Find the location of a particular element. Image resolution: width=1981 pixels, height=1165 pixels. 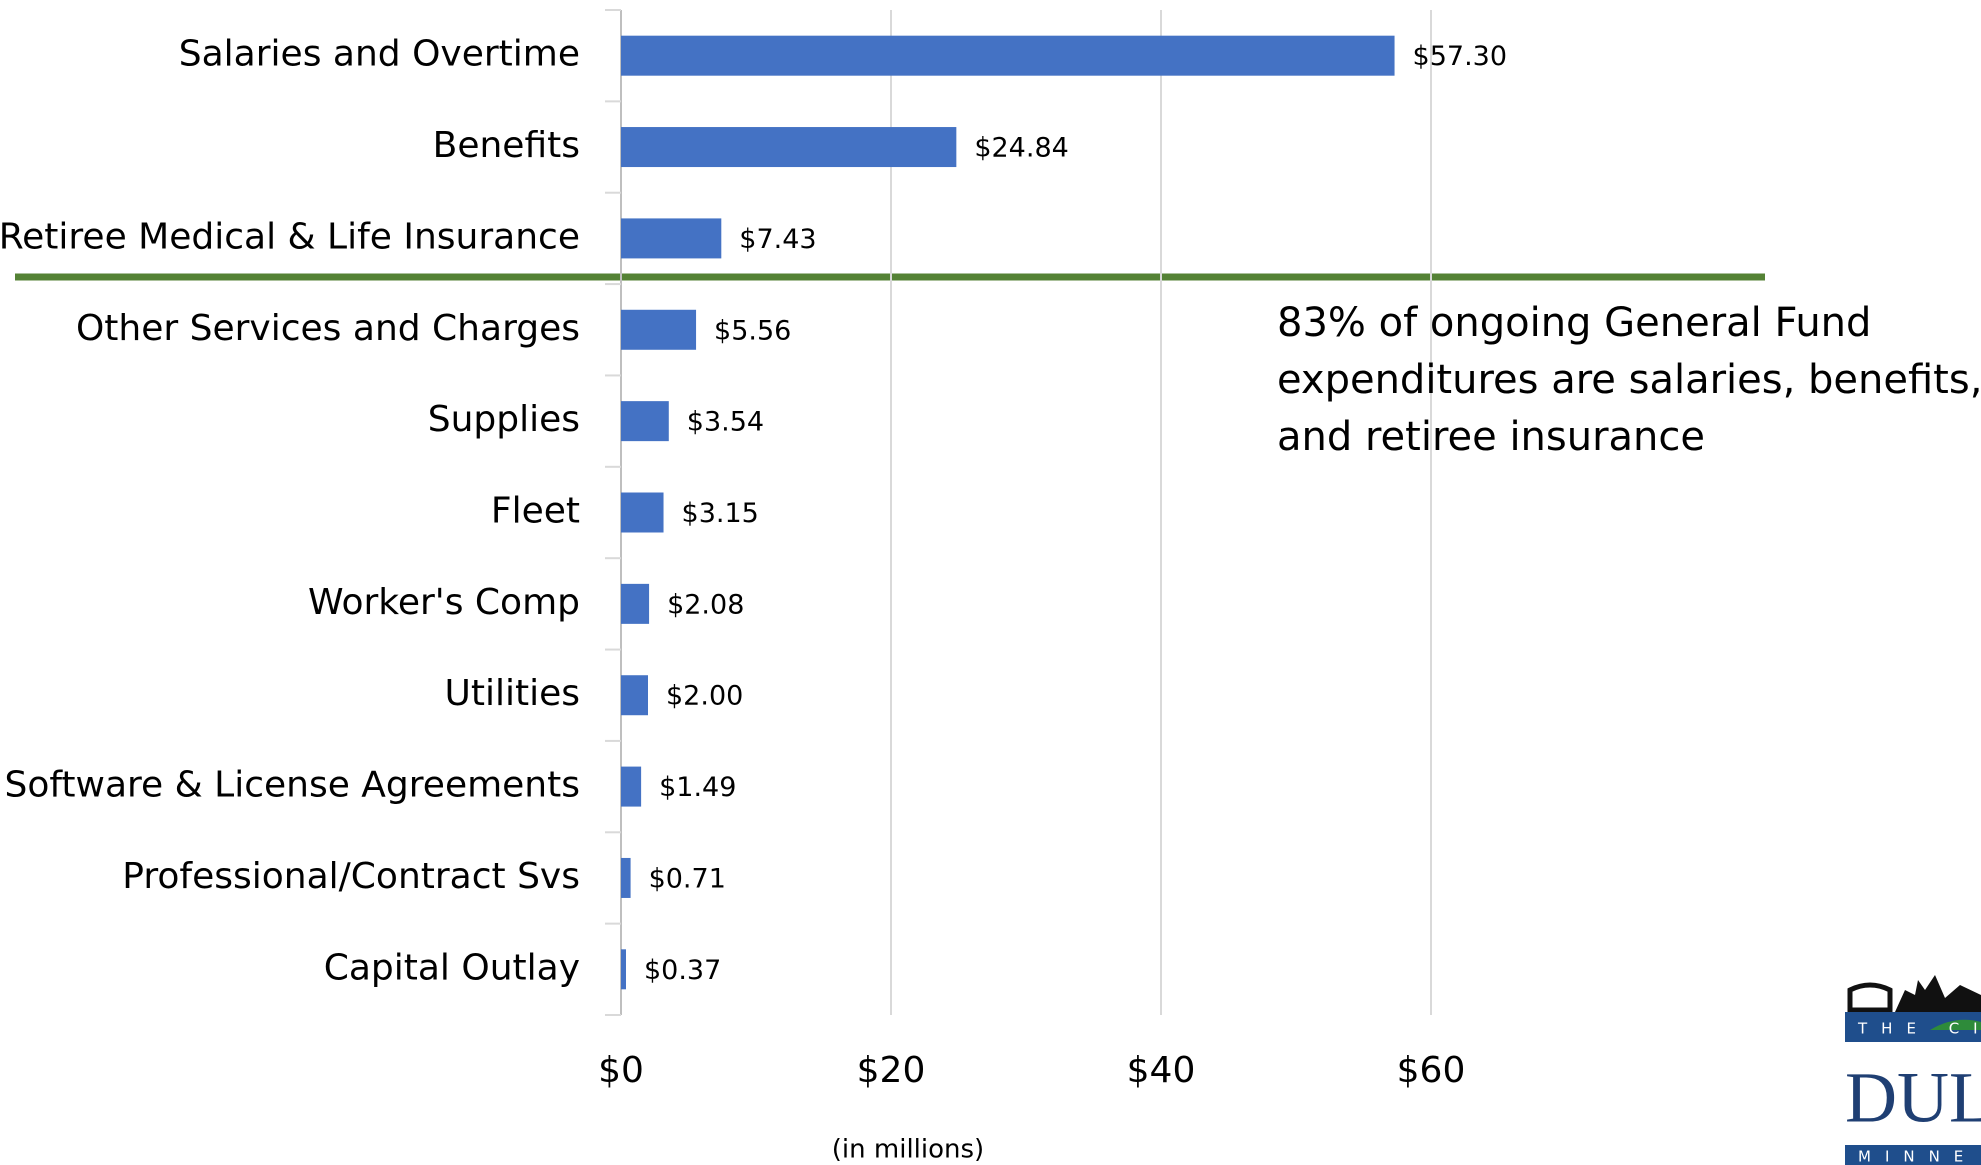

y-tick-label: Capital Outlay is located at coordinates (452, 967).